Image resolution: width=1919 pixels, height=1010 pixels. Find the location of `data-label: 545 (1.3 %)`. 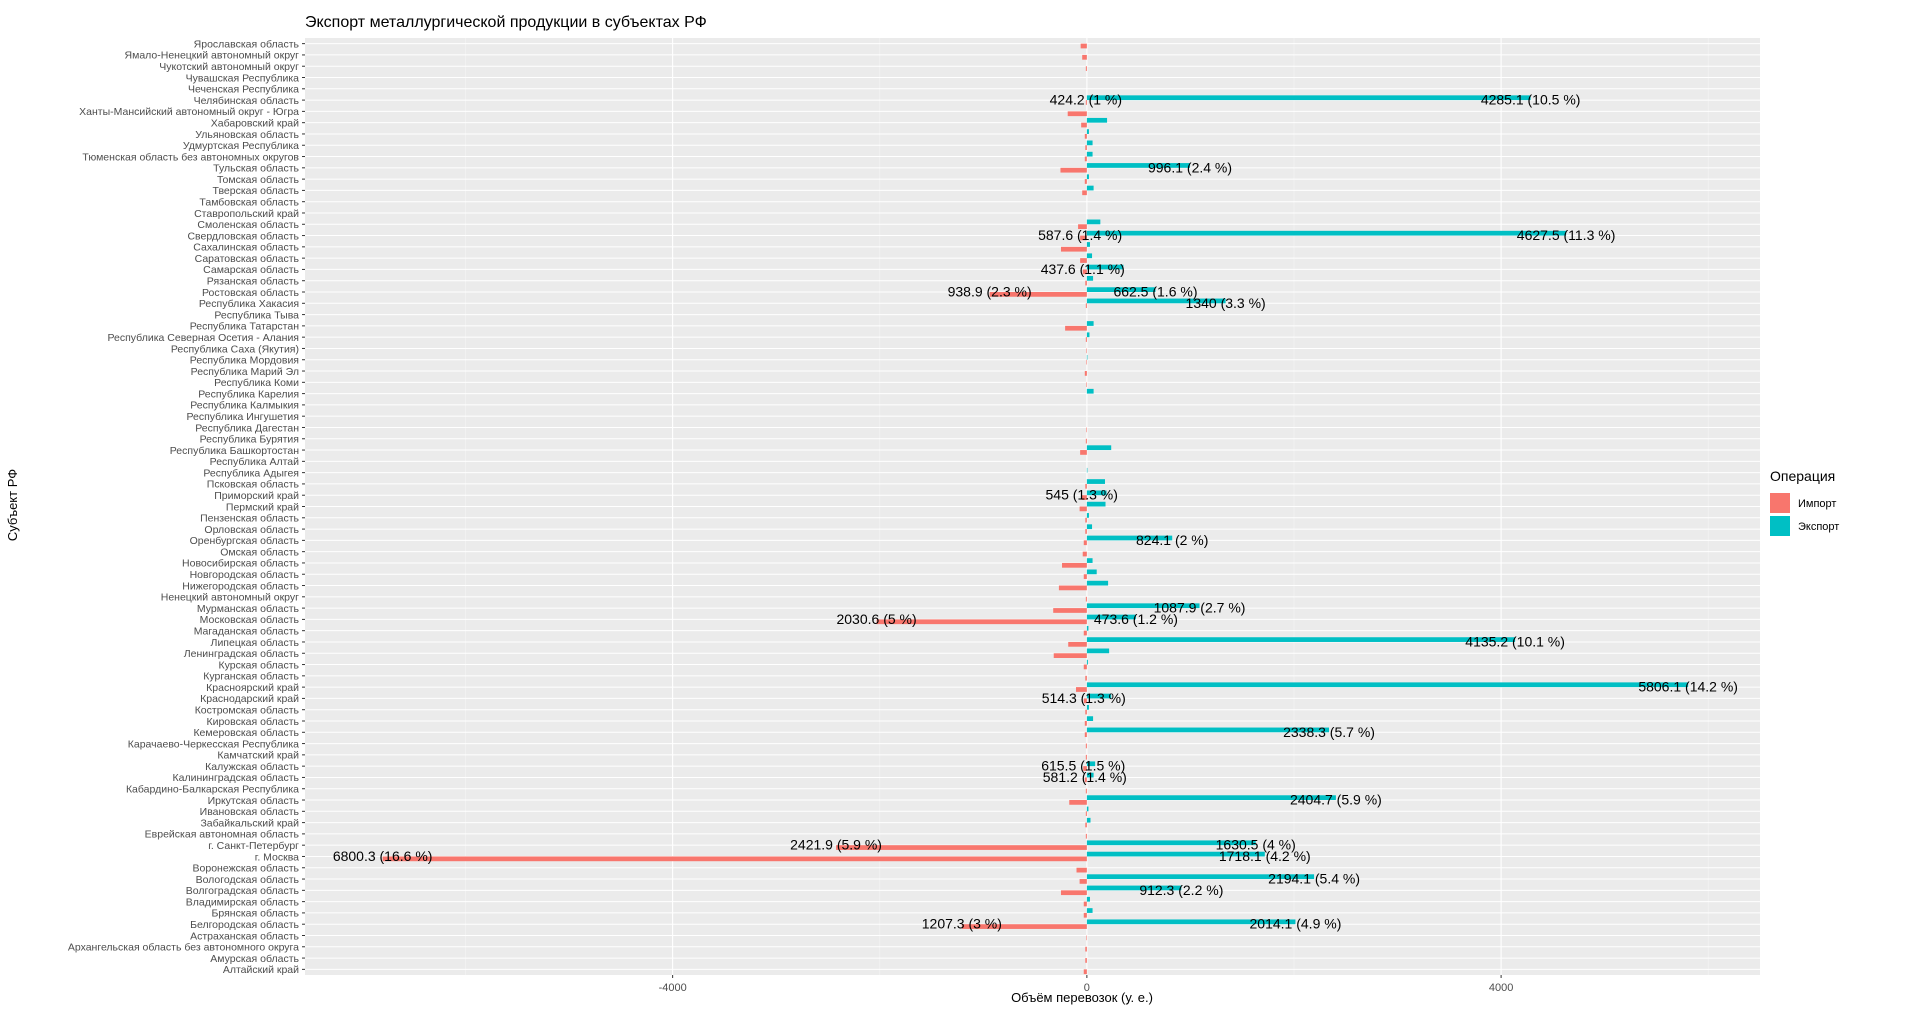

data-label: 545 (1.3 %) is located at coordinates (1082, 495).